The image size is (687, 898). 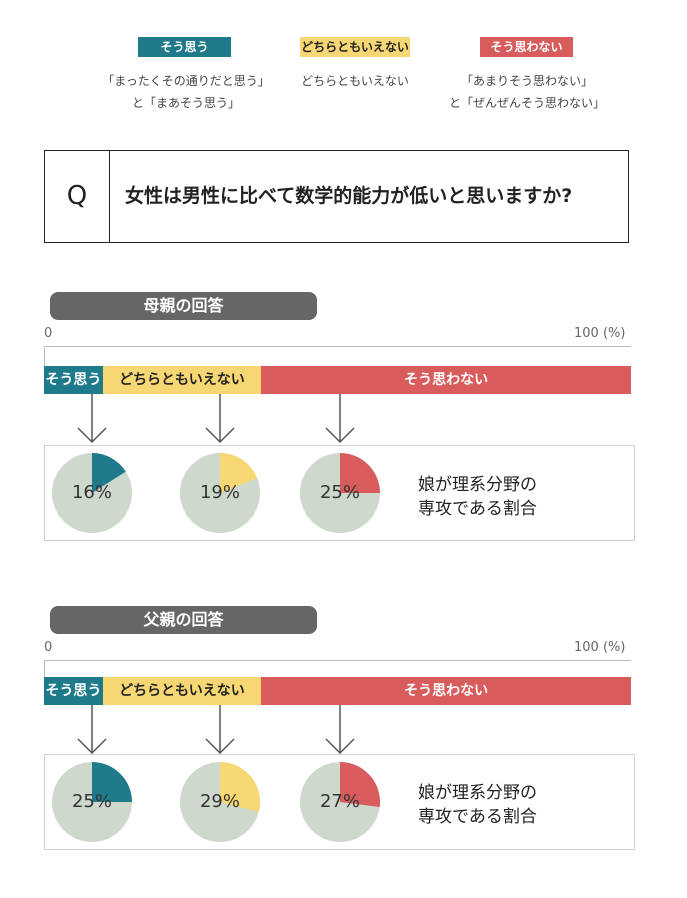 I want to click on pie-value-label-neutral-mother: 19%, so click(x=219, y=492).